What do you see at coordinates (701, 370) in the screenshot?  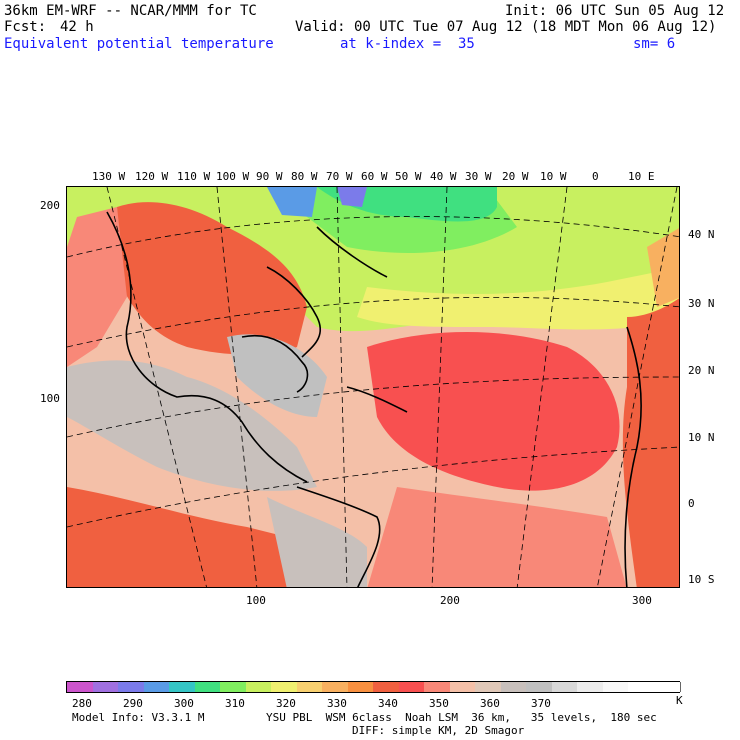 I see `lat-label: 20 N` at bounding box center [701, 370].